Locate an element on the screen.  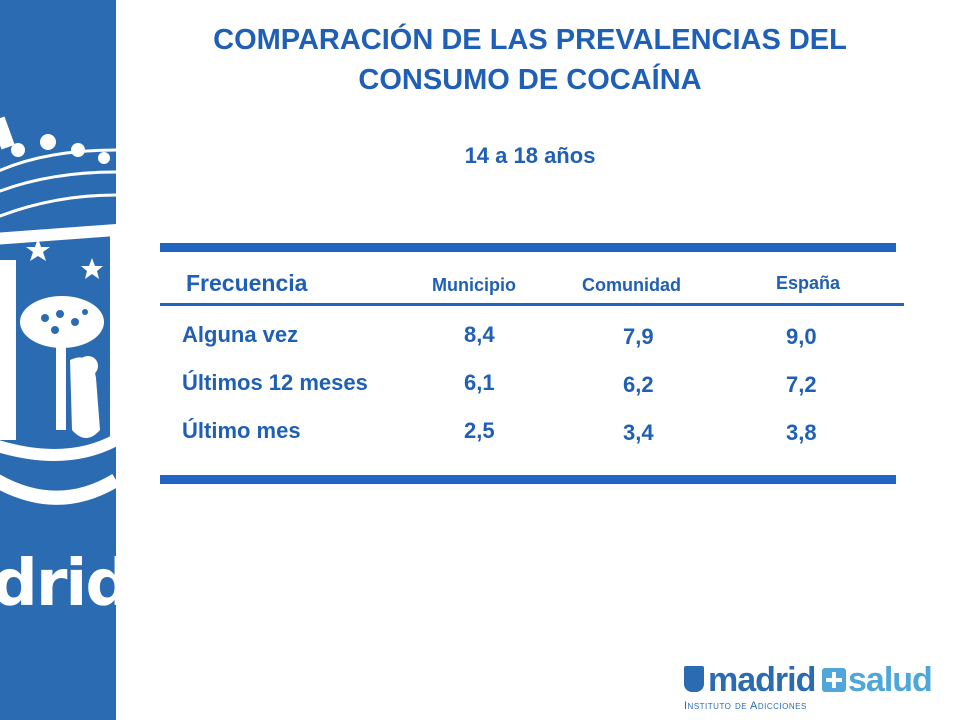
coat-of-arms-icon is located at coordinates (58, 310).